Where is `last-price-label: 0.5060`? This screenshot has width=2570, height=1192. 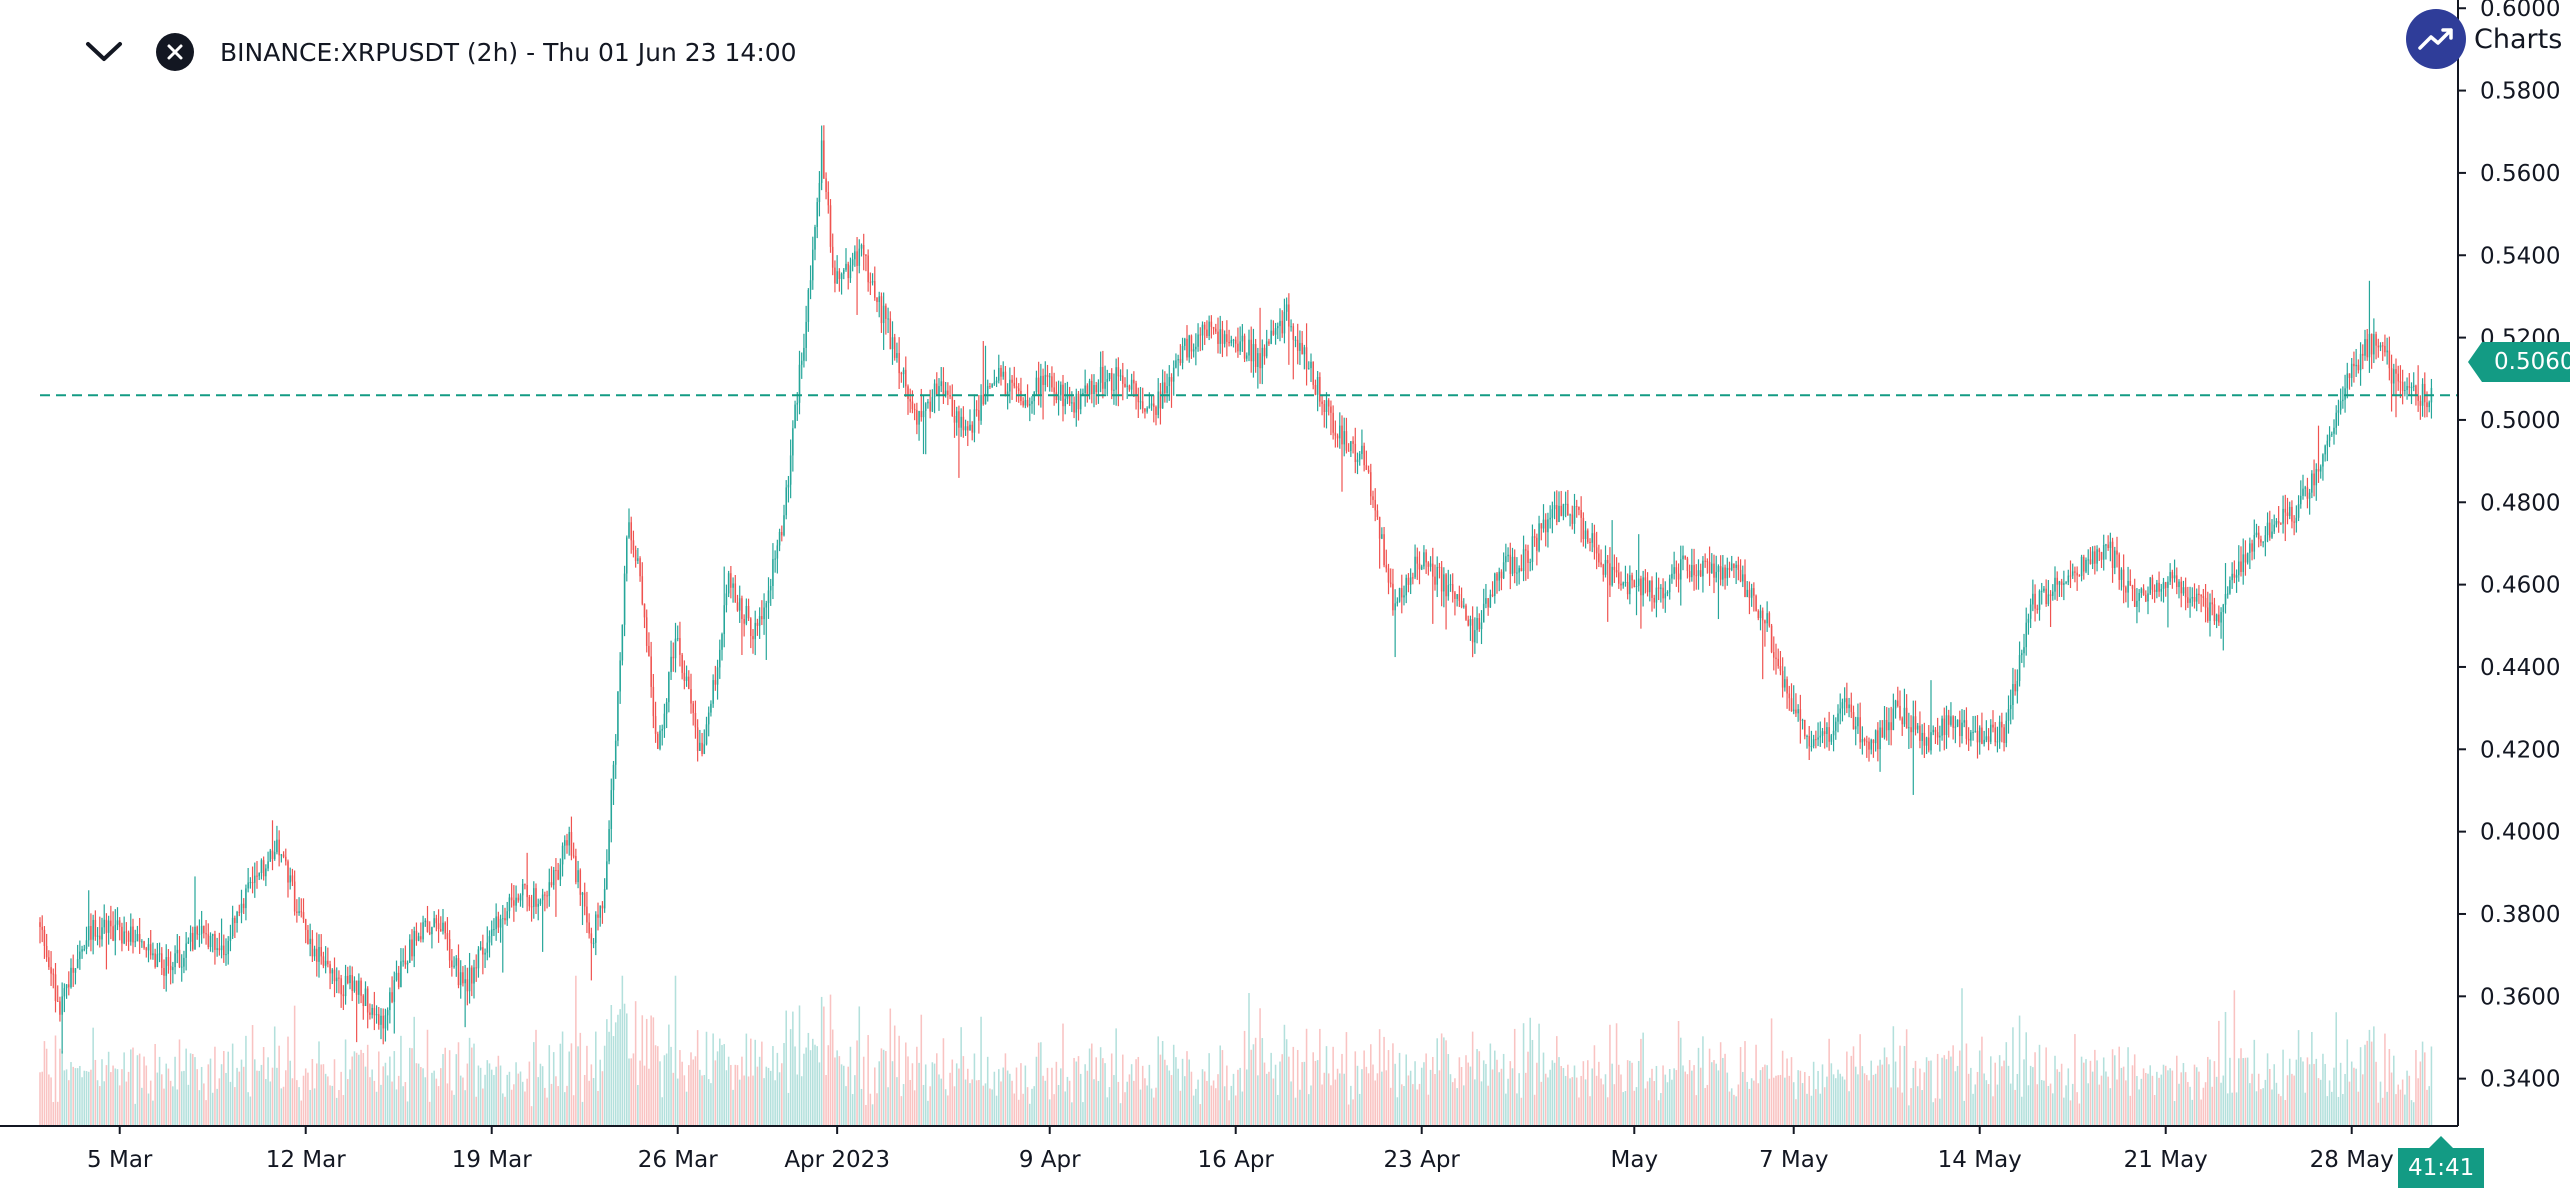
last-price-label: 0.5060 is located at coordinates (2526, 362).